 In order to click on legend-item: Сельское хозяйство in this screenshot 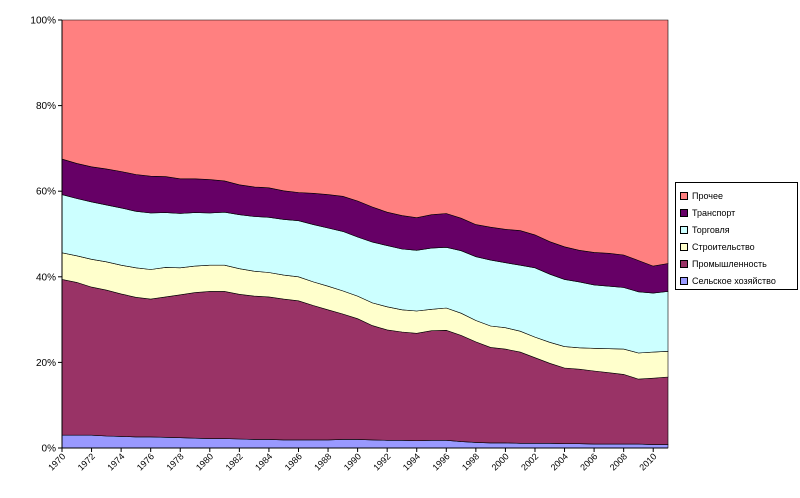, I will do `click(738, 280)`.